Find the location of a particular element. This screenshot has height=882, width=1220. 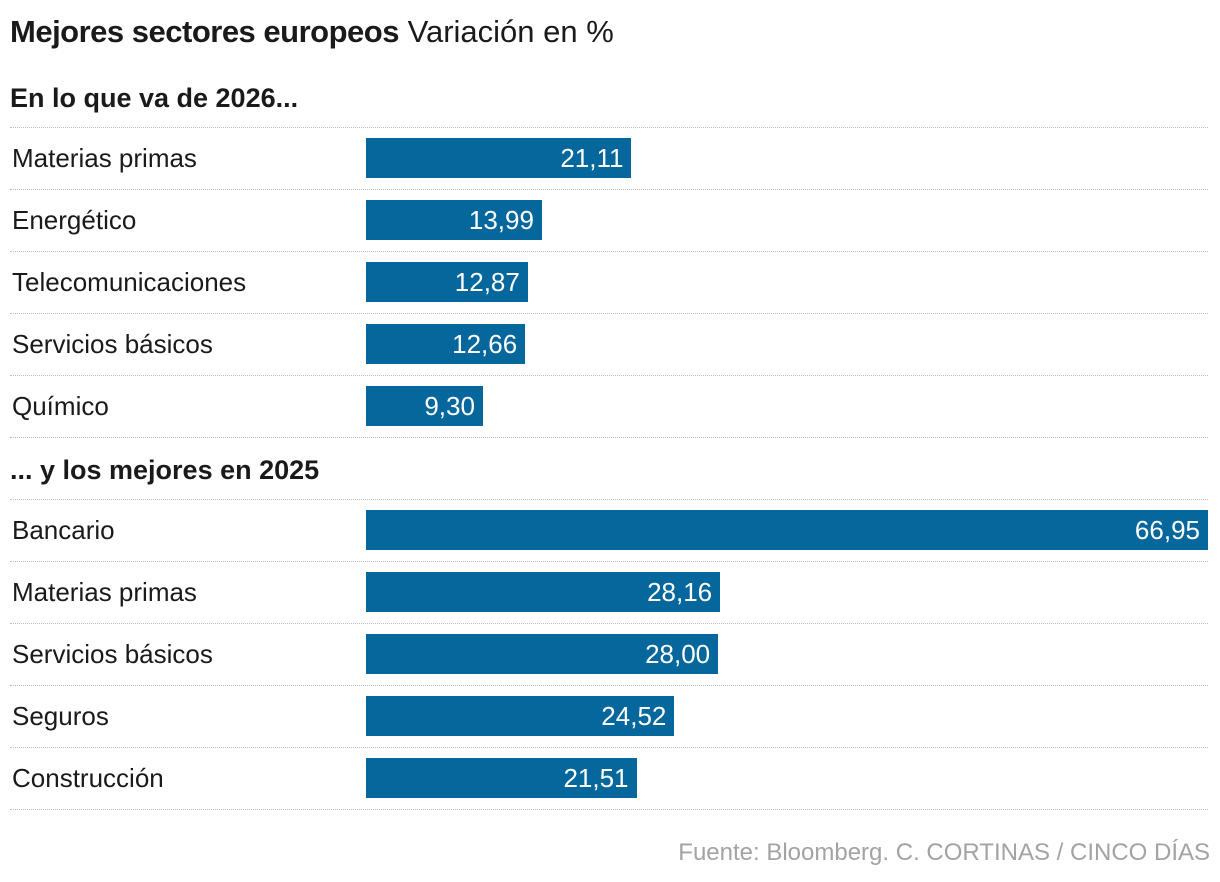

bar-value-label: 28,16 is located at coordinates (680, 592).